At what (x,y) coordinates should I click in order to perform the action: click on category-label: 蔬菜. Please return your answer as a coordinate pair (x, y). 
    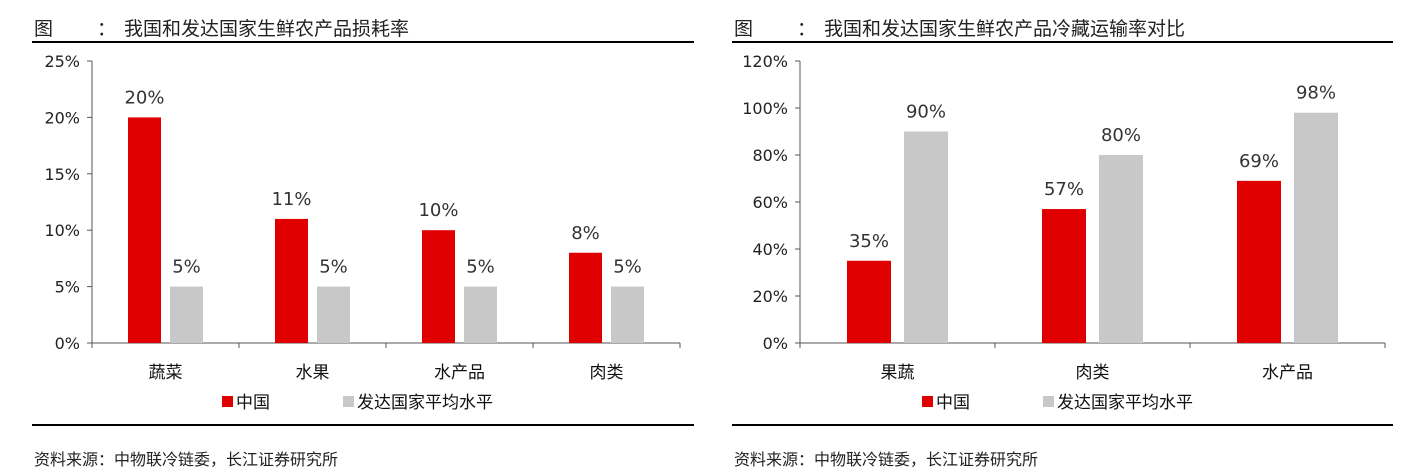
    Looking at the image, I should click on (166, 373).